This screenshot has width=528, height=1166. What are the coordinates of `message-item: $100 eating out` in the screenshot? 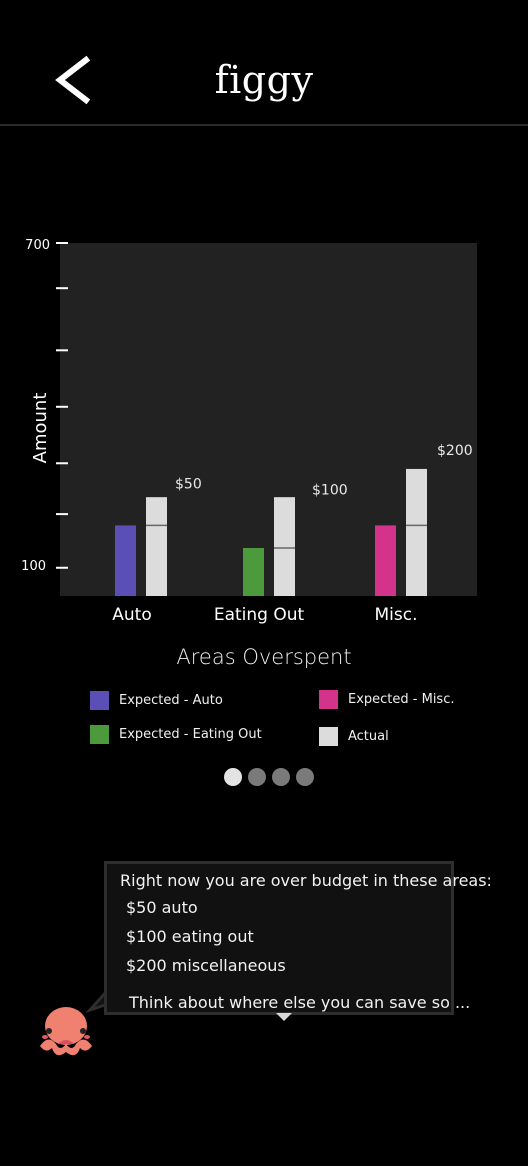 It's located at (190, 936).